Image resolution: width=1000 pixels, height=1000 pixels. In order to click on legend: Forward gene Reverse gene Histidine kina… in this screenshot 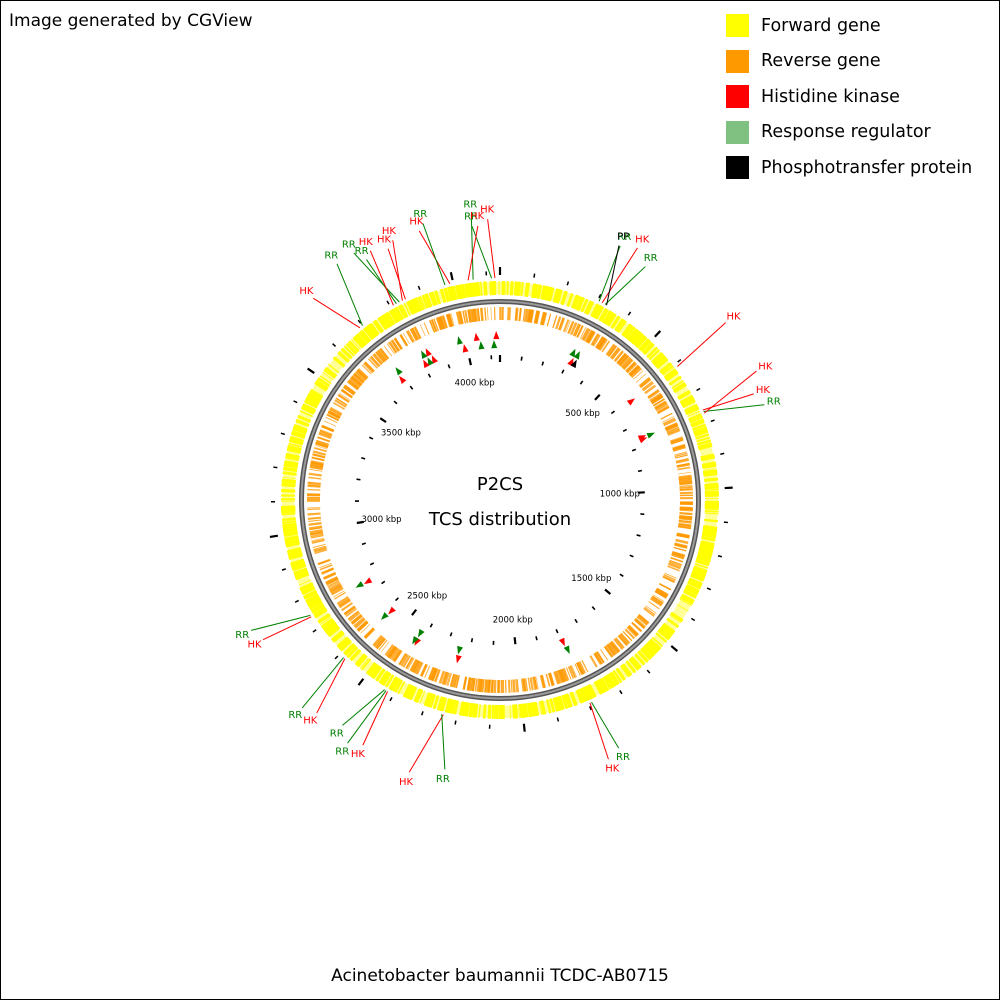, I will do `click(849, 97)`.